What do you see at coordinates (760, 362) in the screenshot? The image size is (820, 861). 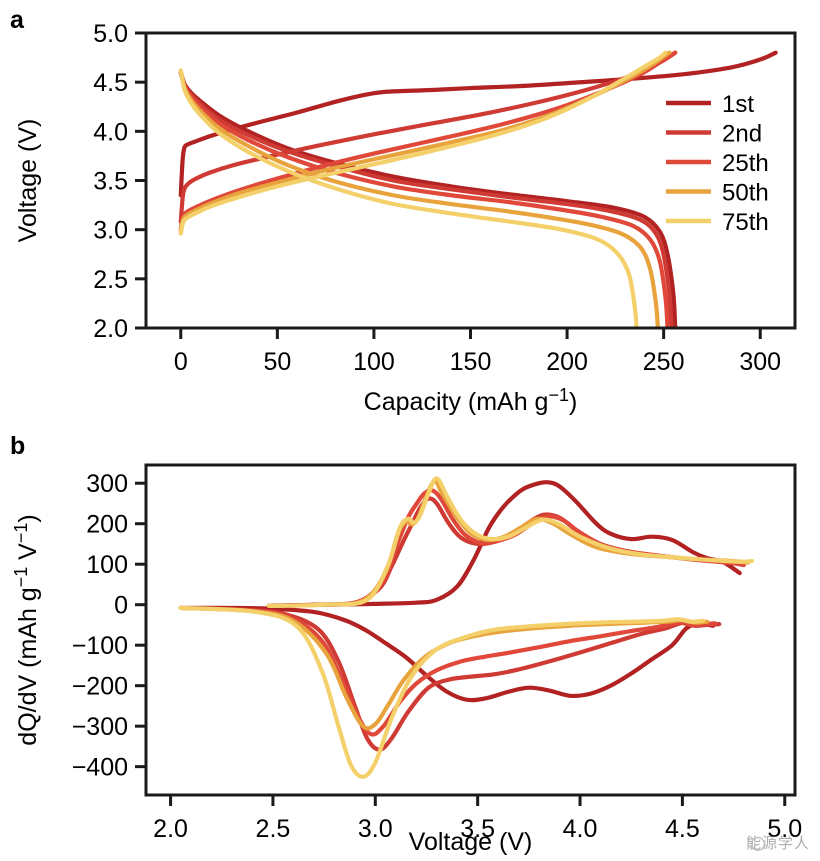 I see `x-tick-label: 300` at bounding box center [760, 362].